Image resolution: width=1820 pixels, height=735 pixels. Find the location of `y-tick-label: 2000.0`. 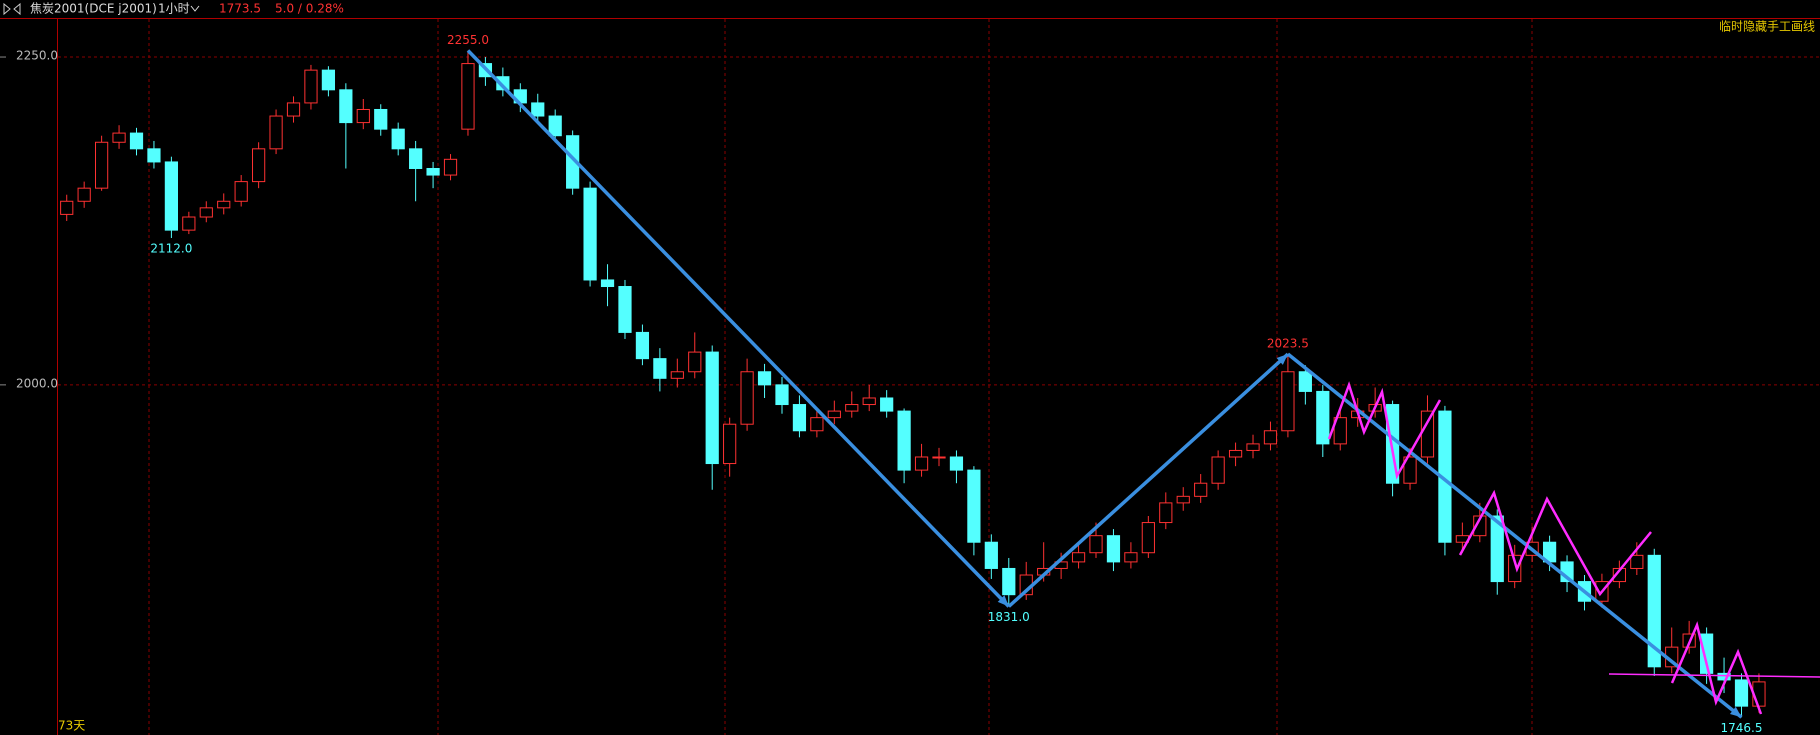

y-tick-label: 2000.0 is located at coordinates (37, 383).